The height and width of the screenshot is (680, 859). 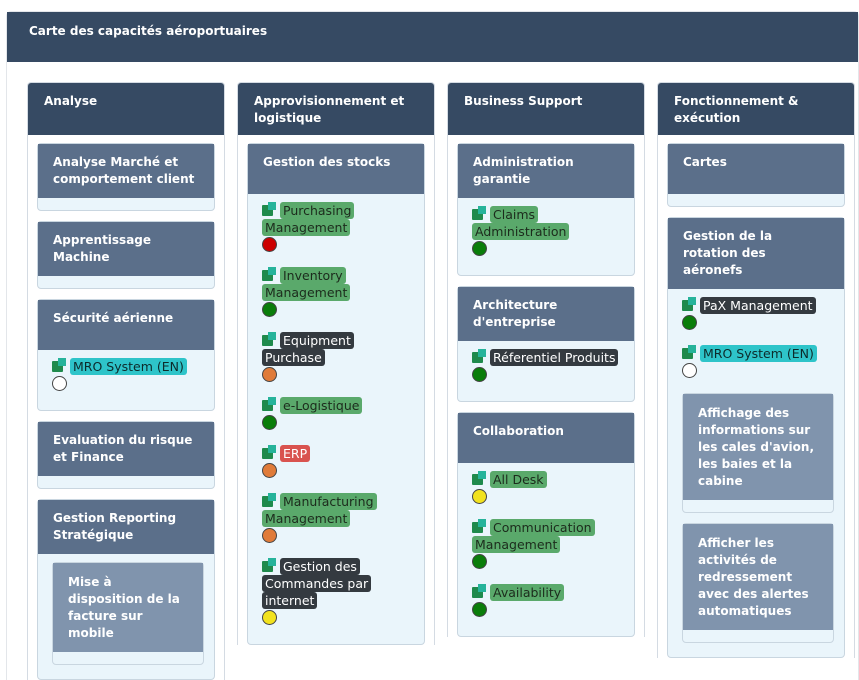 I want to click on application-item: Gestion des Commandes par internet, so click(x=338, y=591).